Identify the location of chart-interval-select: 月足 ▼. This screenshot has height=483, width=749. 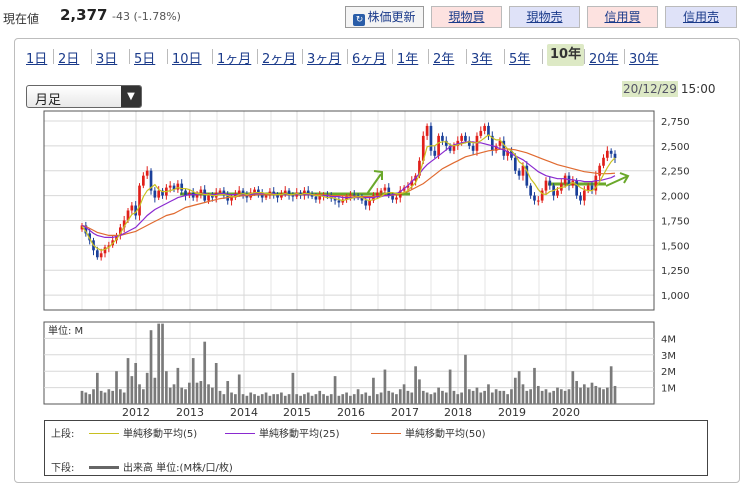
(84, 96).